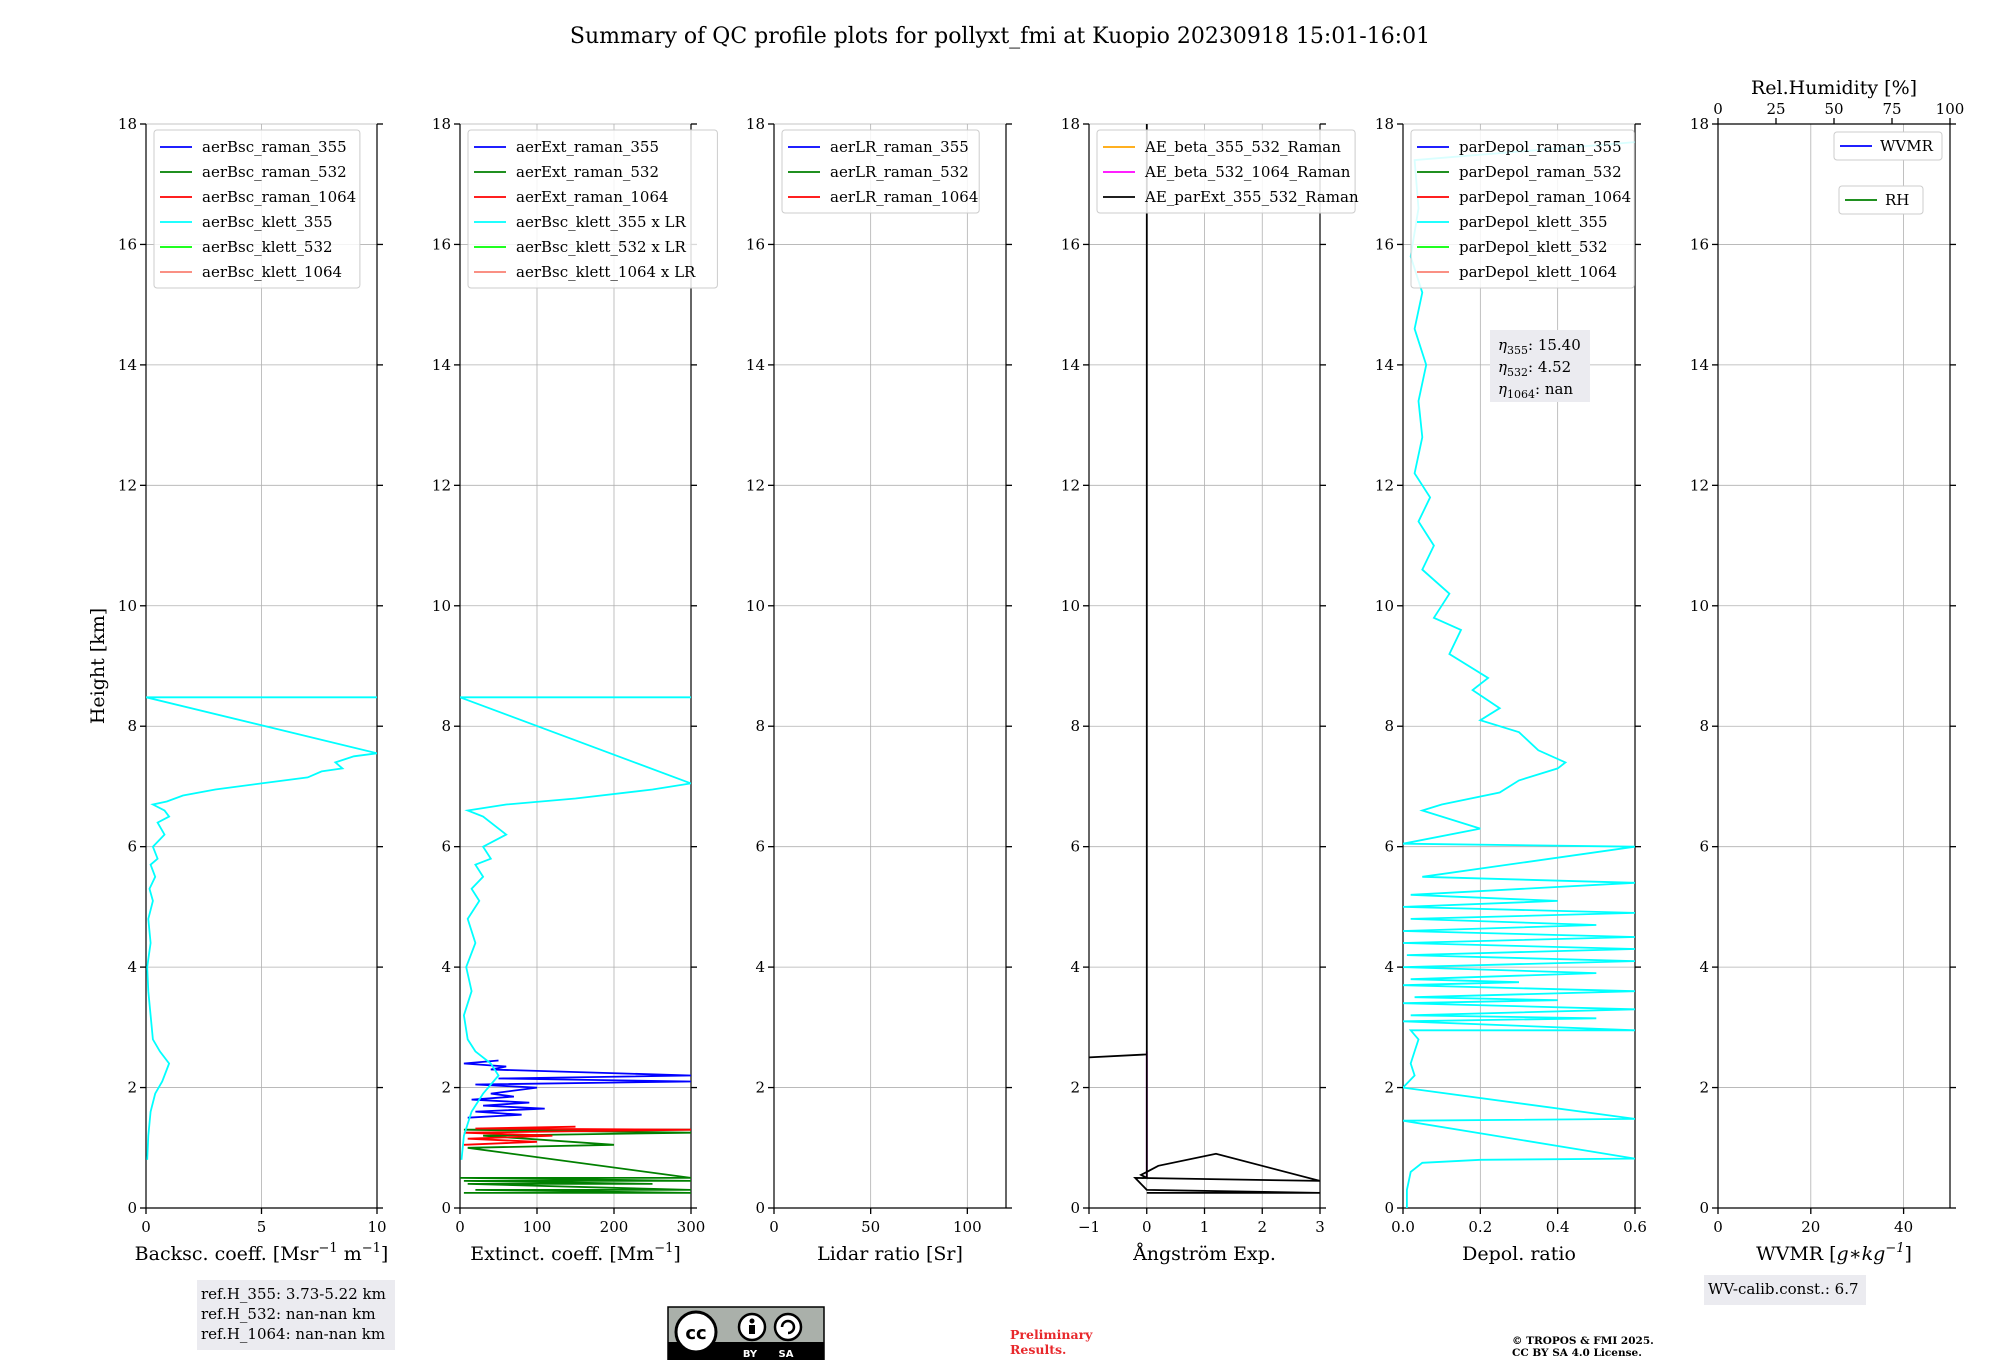 The image size is (2000, 1360). Describe the element at coordinates (1262, 1227) in the screenshot. I see `x-tick-label: 2` at that location.